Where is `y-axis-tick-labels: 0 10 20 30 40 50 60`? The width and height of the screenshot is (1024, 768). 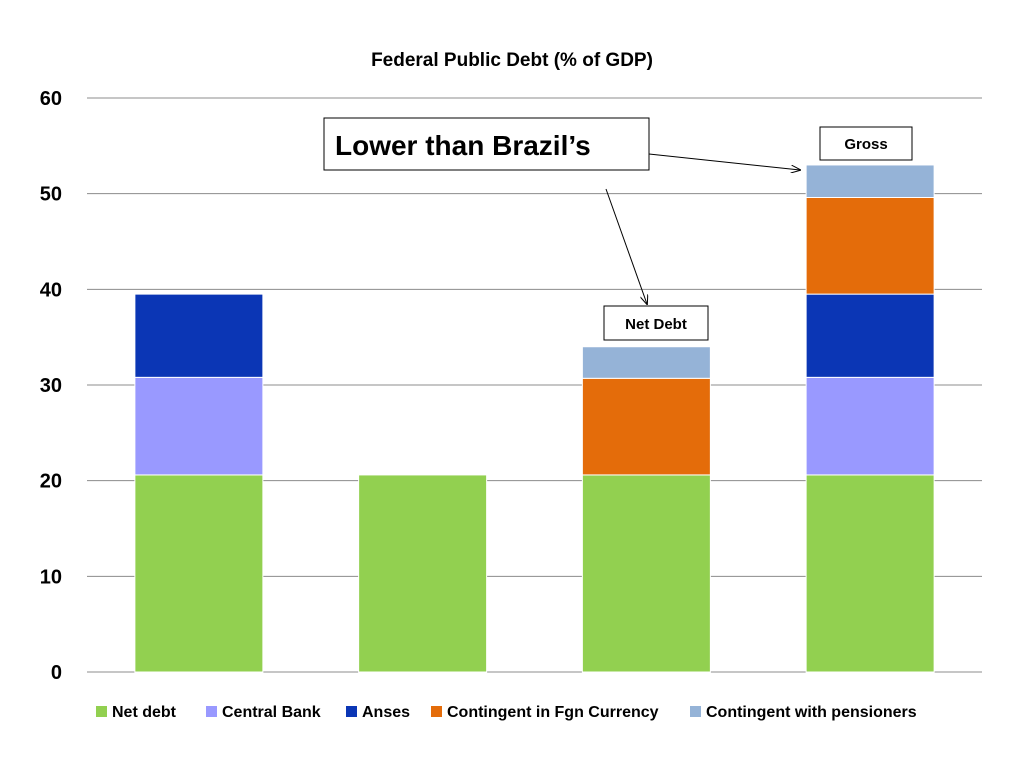
y-axis-tick-labels: 0 10 20 30 40 50 60 is located at coordinates (51, 386).